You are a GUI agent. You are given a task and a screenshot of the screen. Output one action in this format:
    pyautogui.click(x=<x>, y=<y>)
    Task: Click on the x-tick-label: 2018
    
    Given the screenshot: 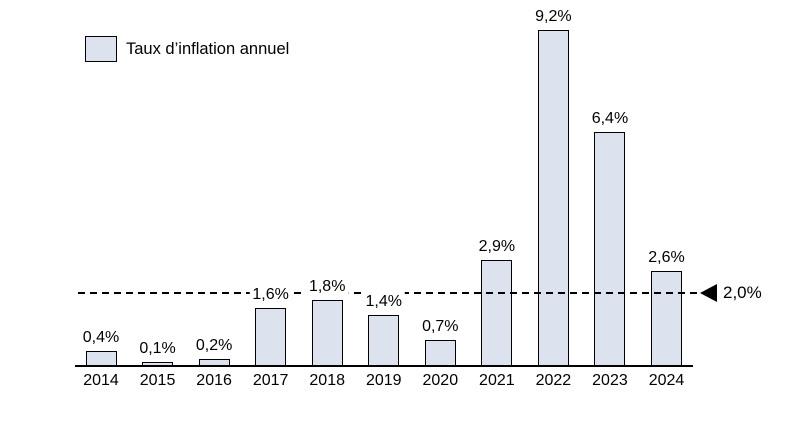 What is the action you would take?
    pyautogui.click(x=327, y=380)
    